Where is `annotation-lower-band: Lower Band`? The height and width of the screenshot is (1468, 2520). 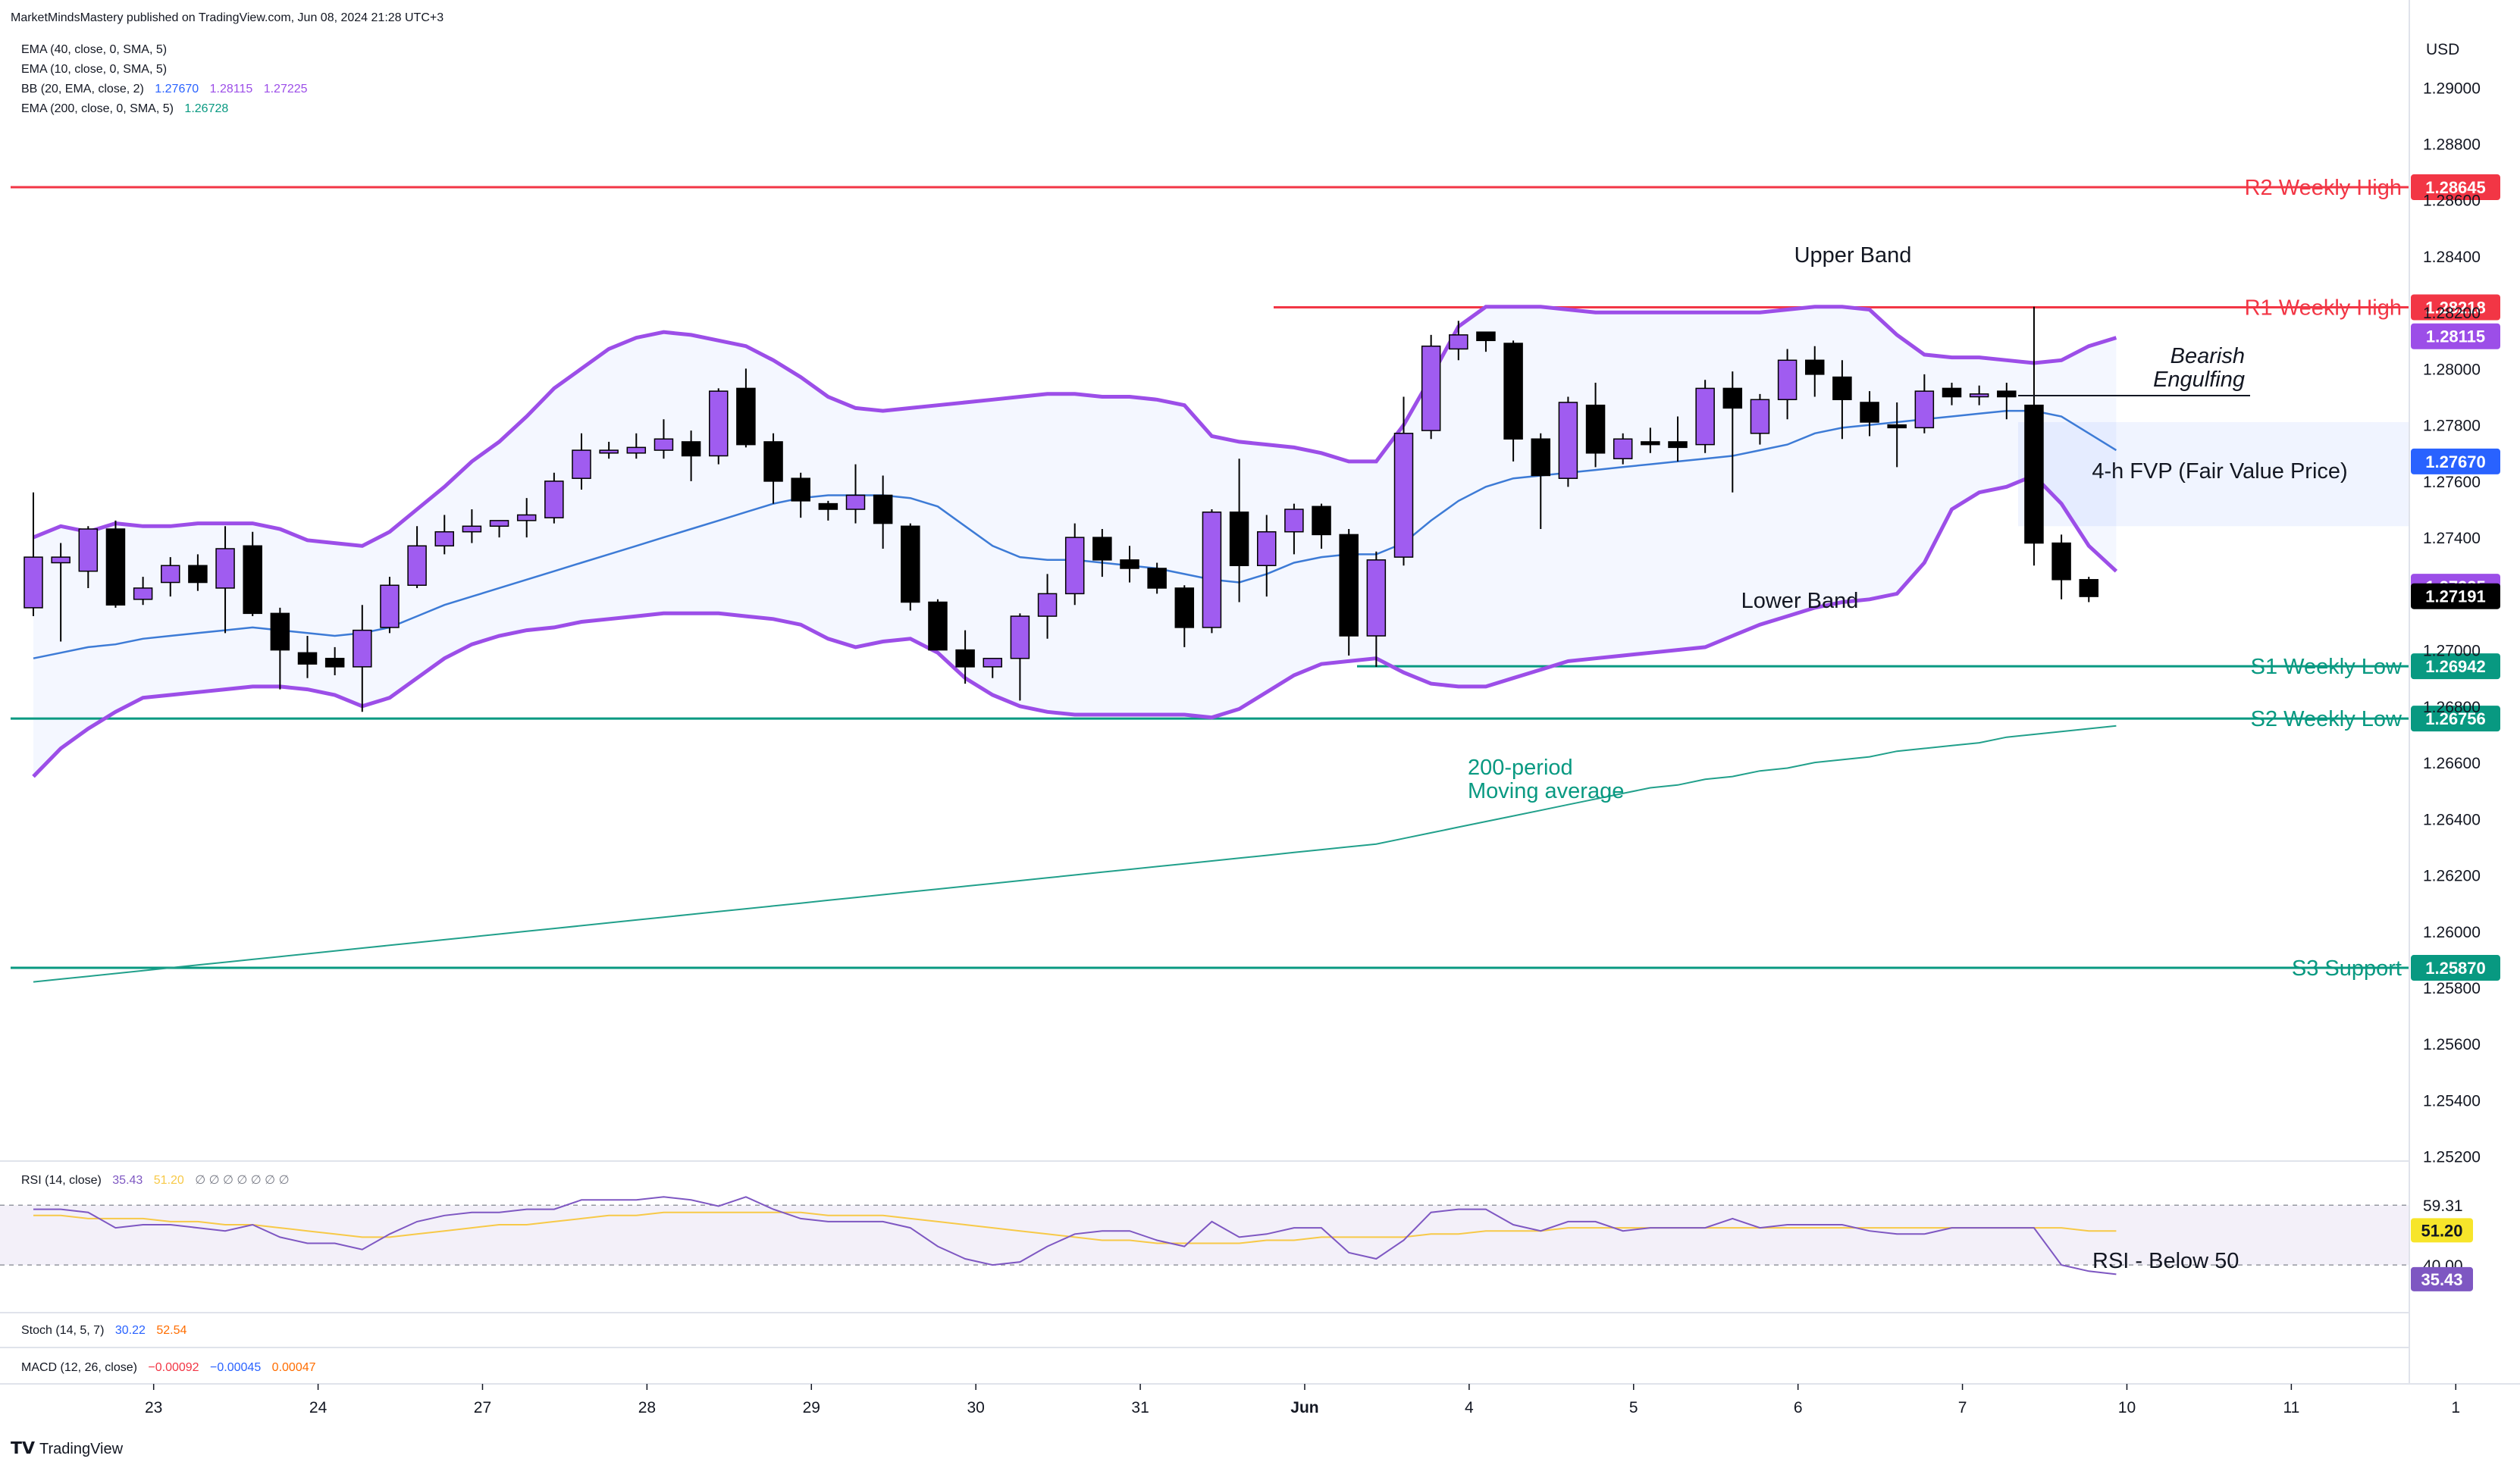
annotation-lower-band: Lower Band is located at coordinates (1800, 601).